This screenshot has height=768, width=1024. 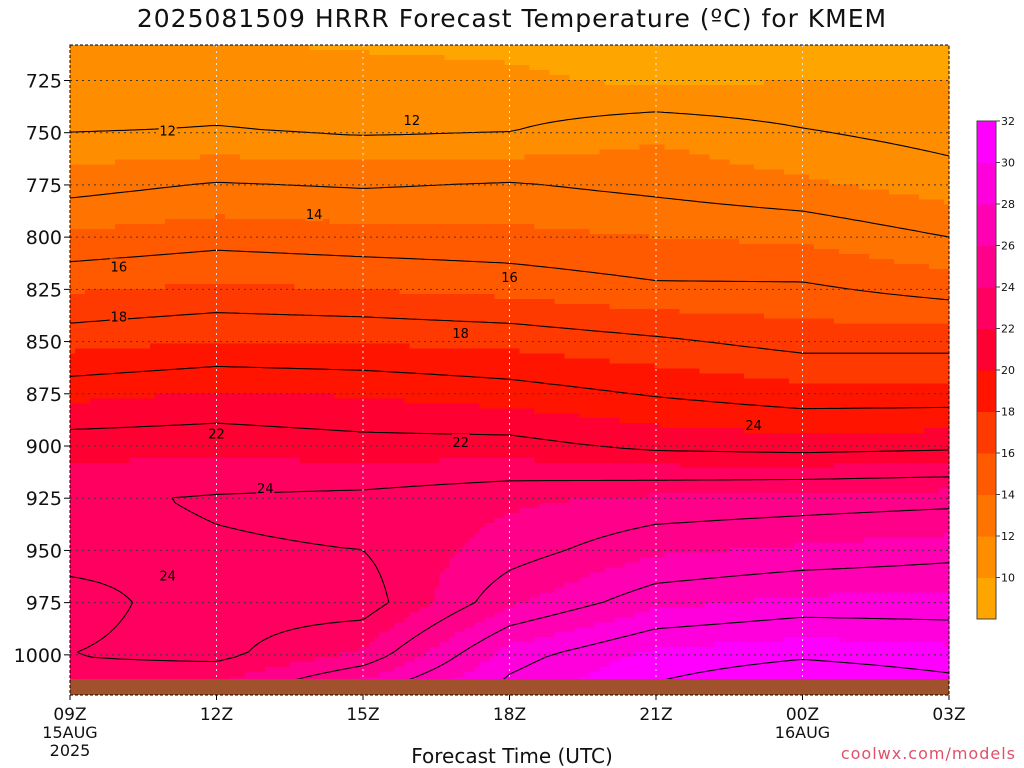 I want to click on y-tick-label: 975, so click(x=44, y=604).